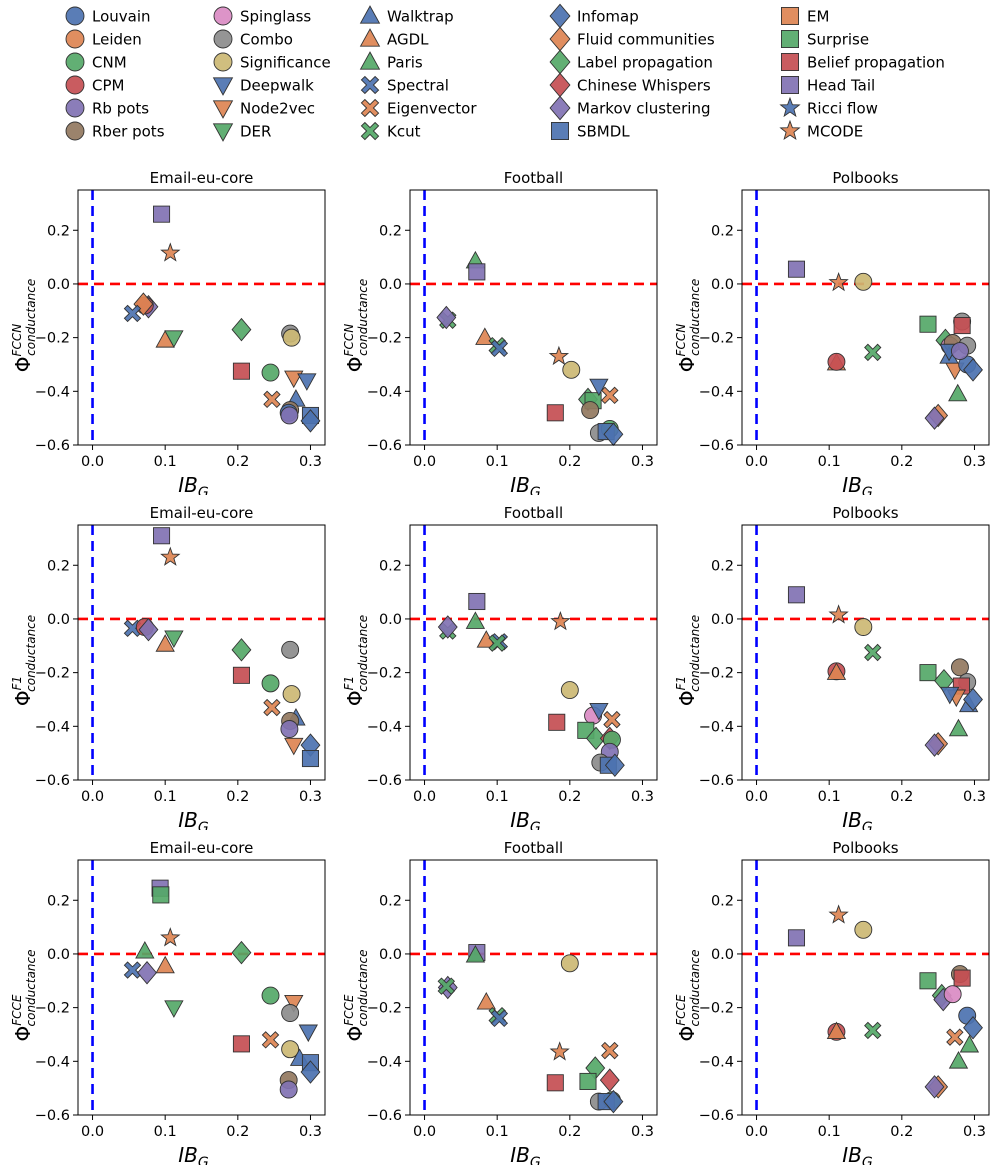 The height and width of the screenshot is (1169, 997). What do you see at coordinates (370, 85) in the screenshot?
I see `legend-marker-spectral` at bounding box center [370, 85].